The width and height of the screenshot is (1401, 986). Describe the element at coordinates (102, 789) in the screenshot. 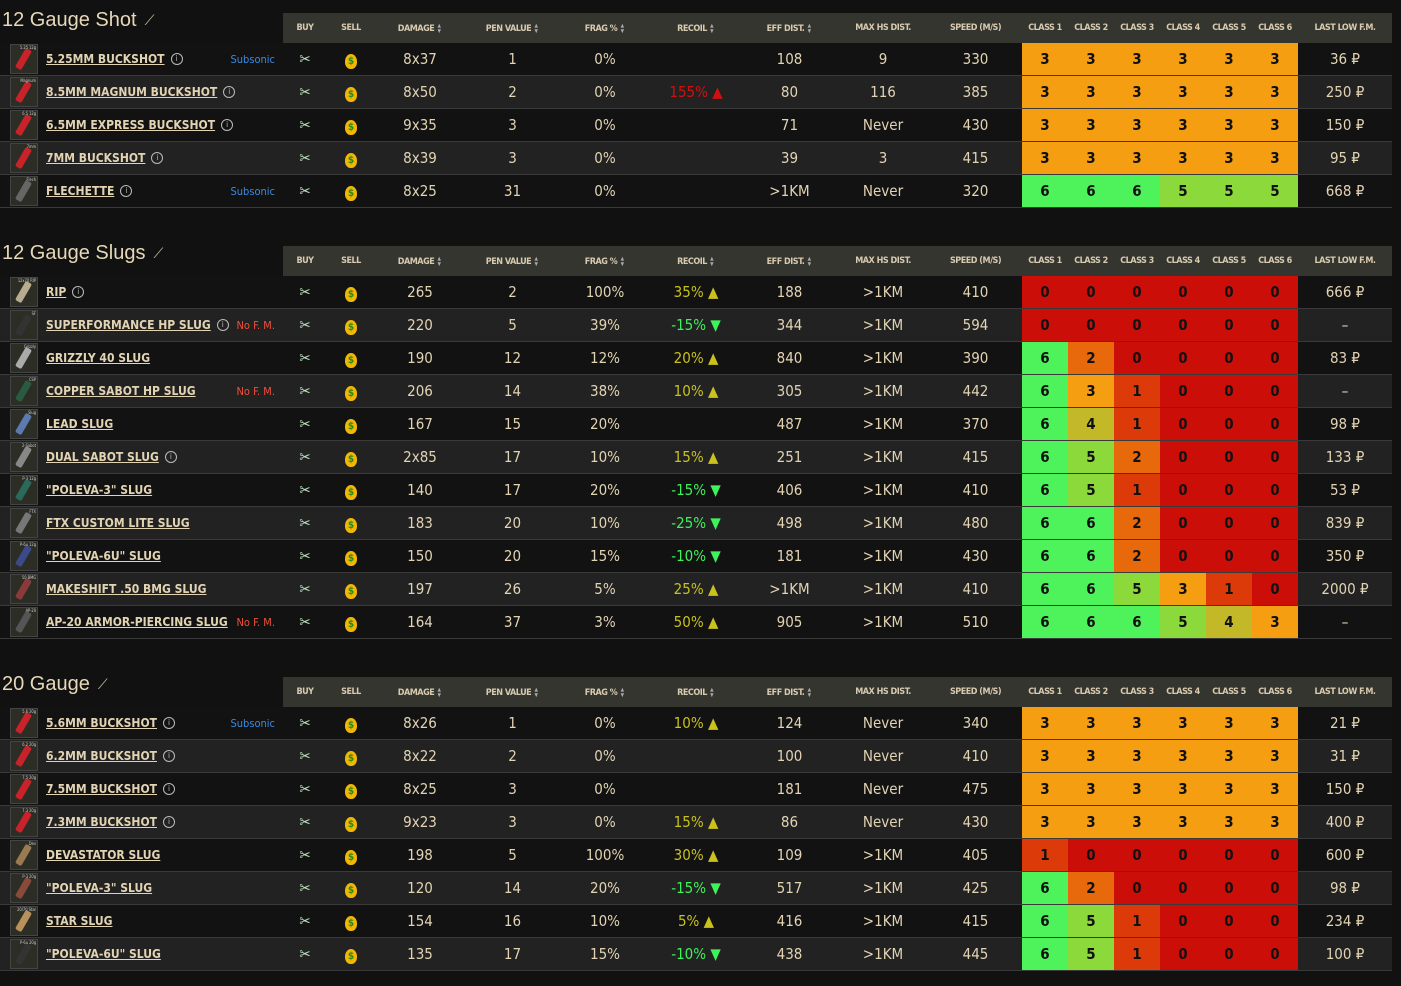

I see `ammo-link: 7.5mm Buckshot` at that location.